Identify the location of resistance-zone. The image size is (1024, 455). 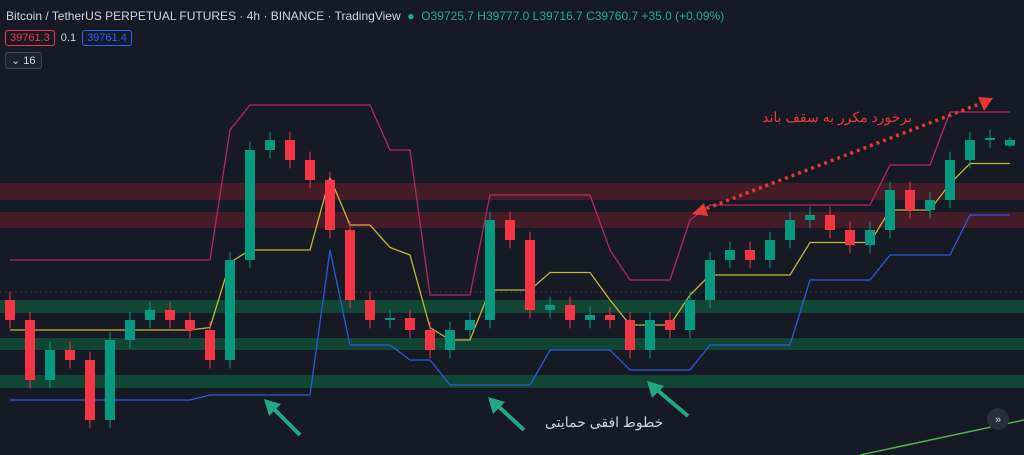
(512, 191).